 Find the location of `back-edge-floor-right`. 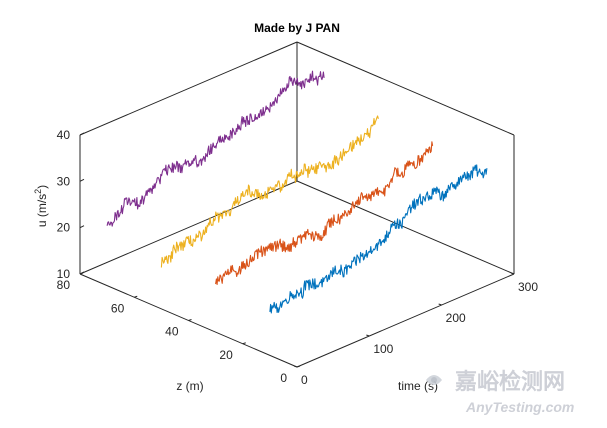

back-edge-floor-right is located at coordinates (405, 227).